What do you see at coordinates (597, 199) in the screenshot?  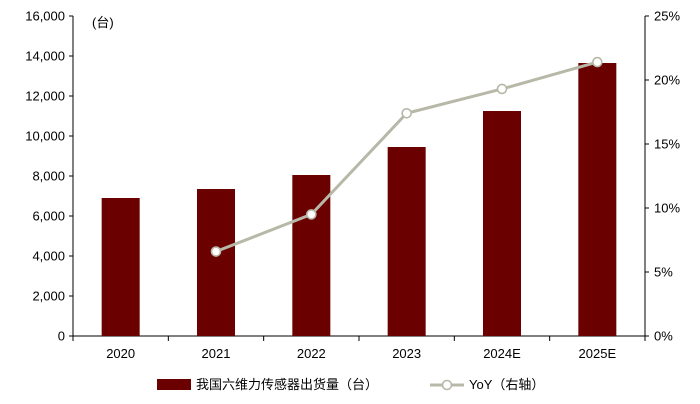 I see `bar-2025E` at bounding box center [597, 199].